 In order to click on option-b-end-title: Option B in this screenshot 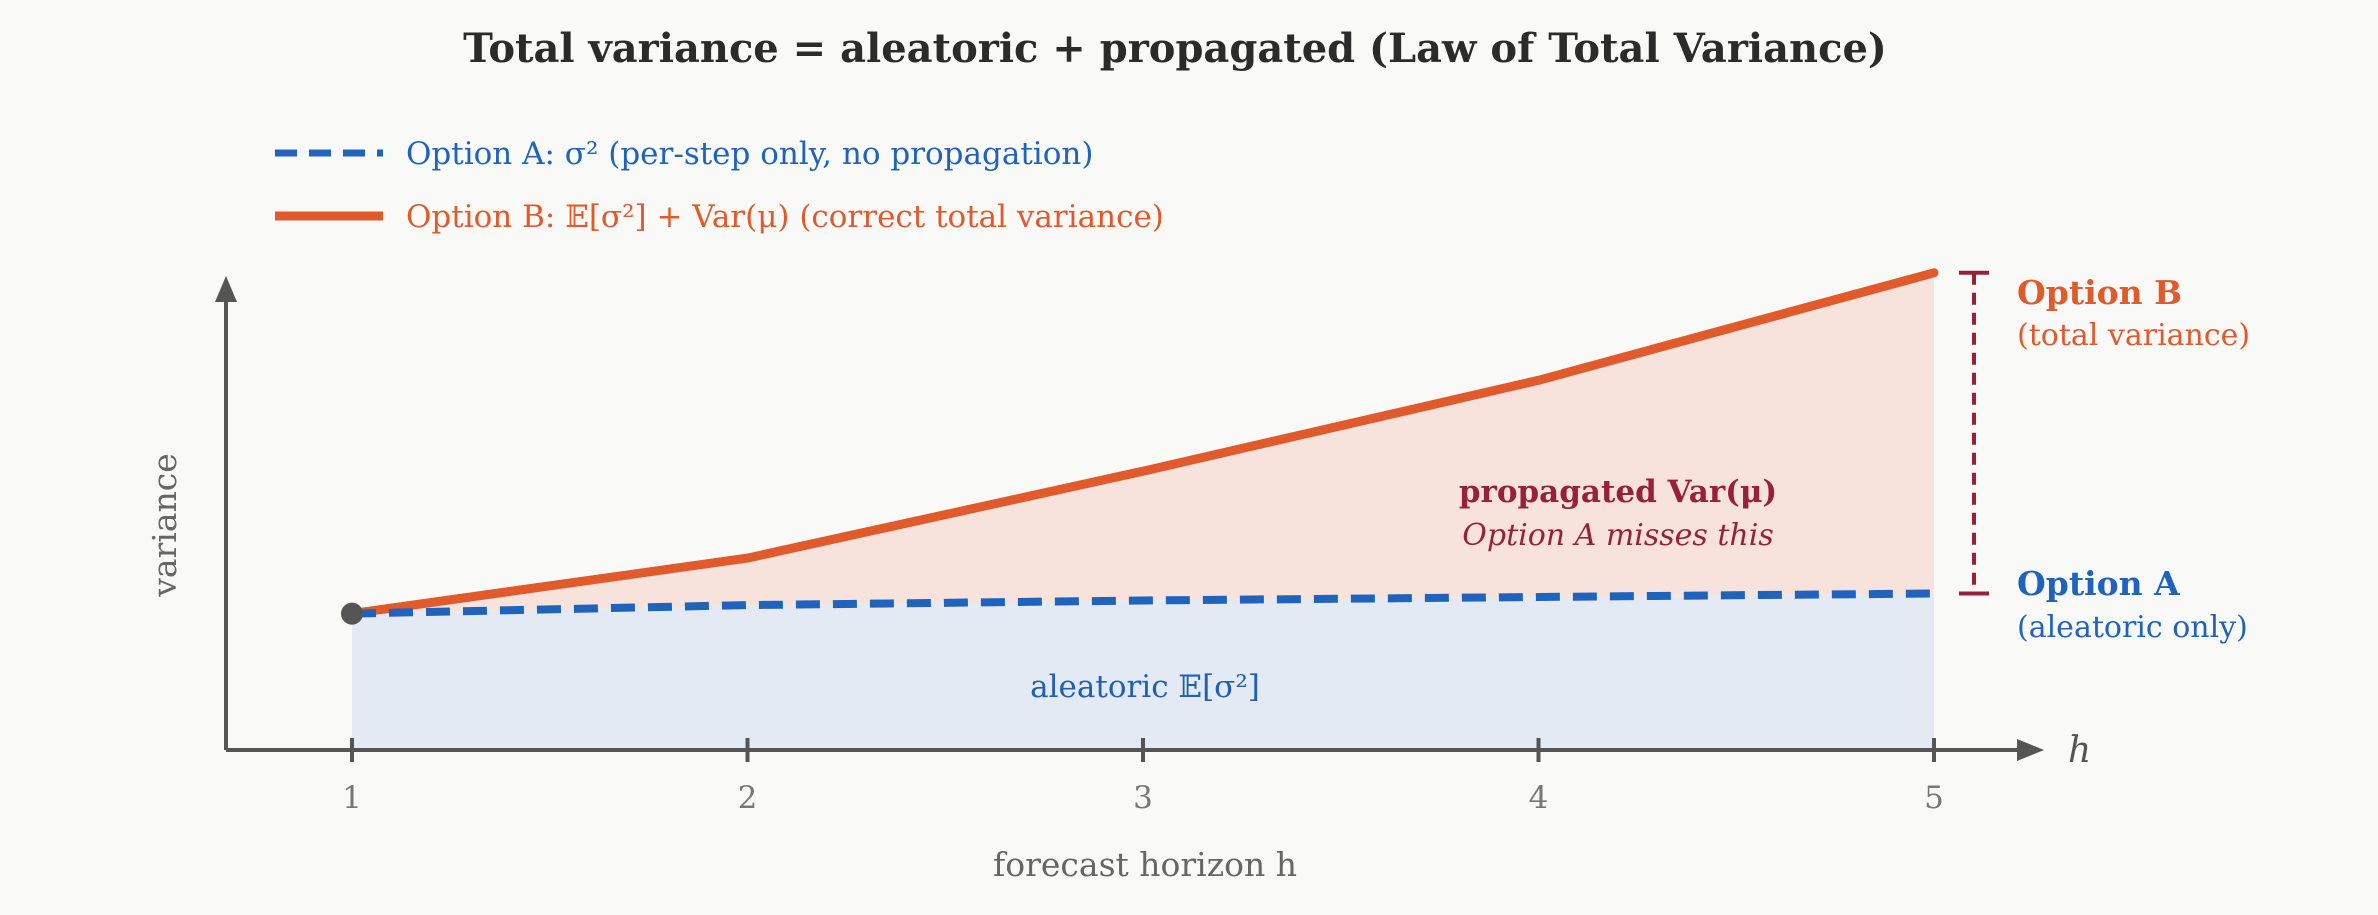, I will do `click(2099, 292)`.